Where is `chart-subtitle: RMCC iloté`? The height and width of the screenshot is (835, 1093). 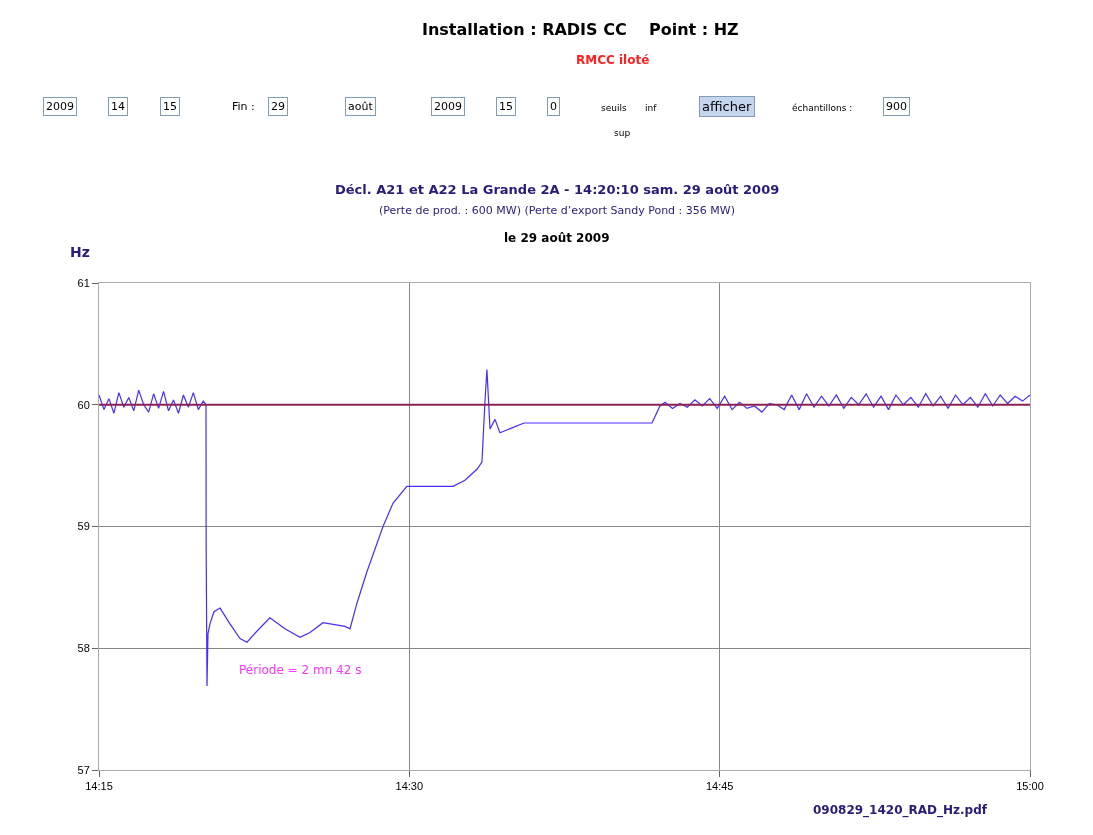 chart-subtitle: RMCC iloté is located at coordinates (613, 60).